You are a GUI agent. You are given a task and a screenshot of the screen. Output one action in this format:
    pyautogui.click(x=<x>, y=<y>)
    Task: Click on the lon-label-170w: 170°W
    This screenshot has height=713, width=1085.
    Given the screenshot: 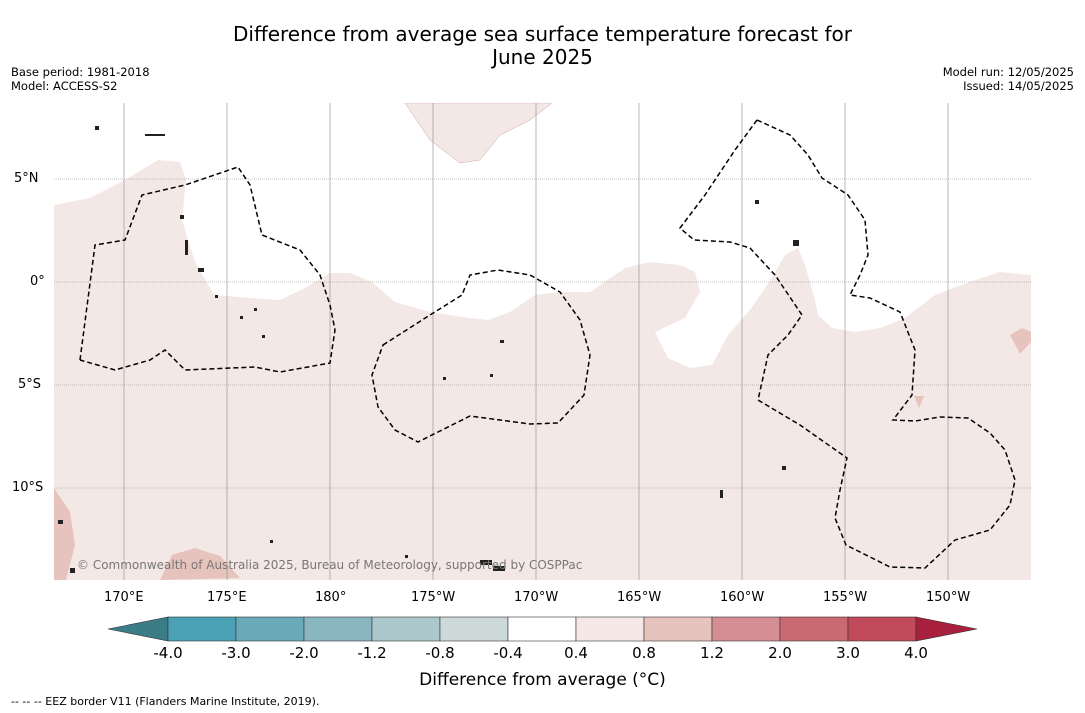 What is the action you would take?
    pyautogui.click(x=536, y=597)
    